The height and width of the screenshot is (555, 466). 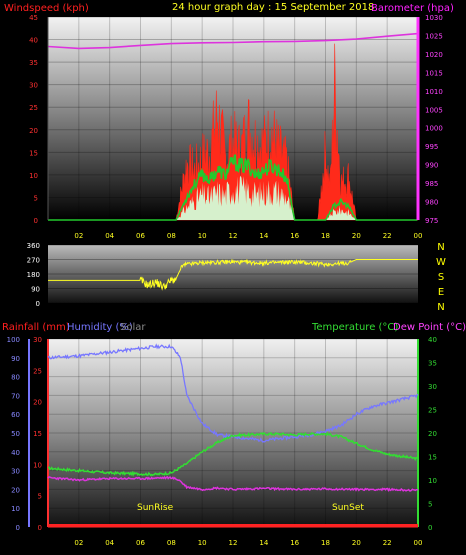 I want to click on rain-y-tick-label: 10, so click(x=37, y=465).